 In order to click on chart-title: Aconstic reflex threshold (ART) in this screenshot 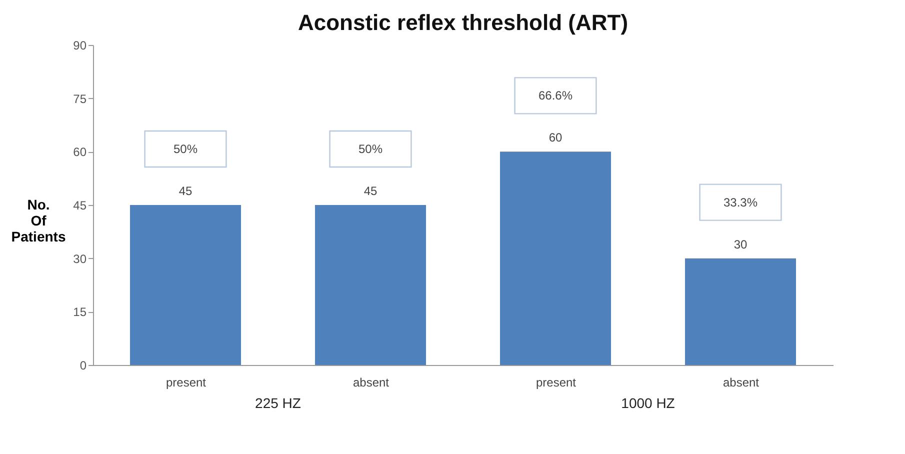, I will do `click(463, 22)`.